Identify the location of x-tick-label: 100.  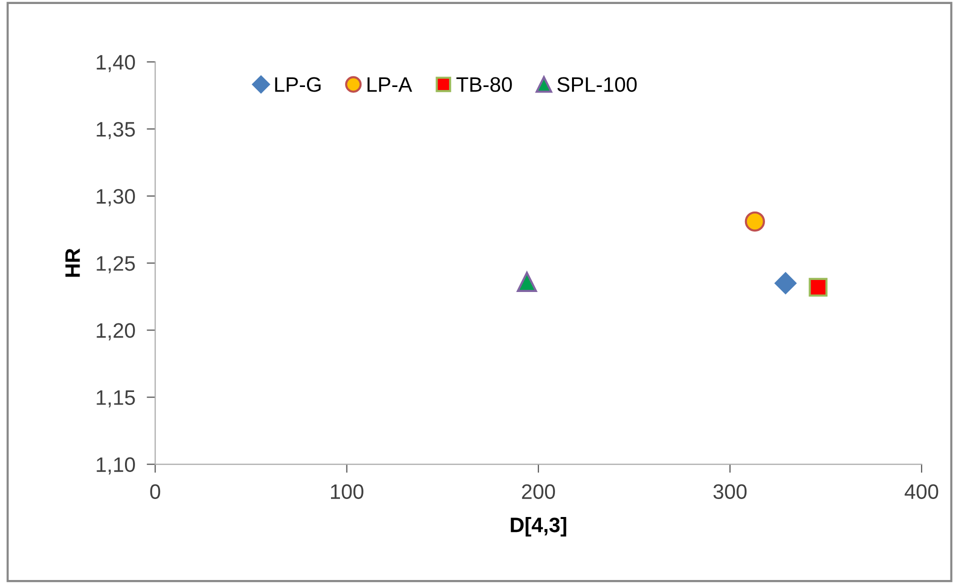
(347, 492).